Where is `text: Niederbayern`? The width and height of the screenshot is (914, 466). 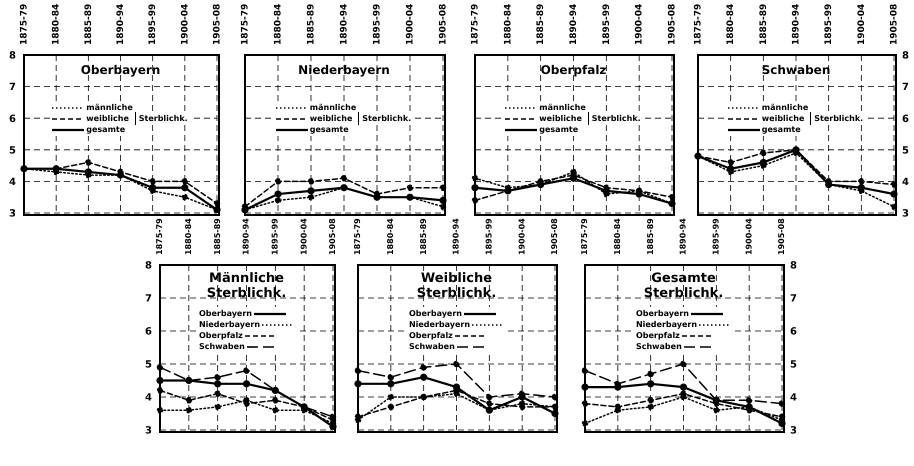 text: Niederbayern is located at coordinates (344, 70).